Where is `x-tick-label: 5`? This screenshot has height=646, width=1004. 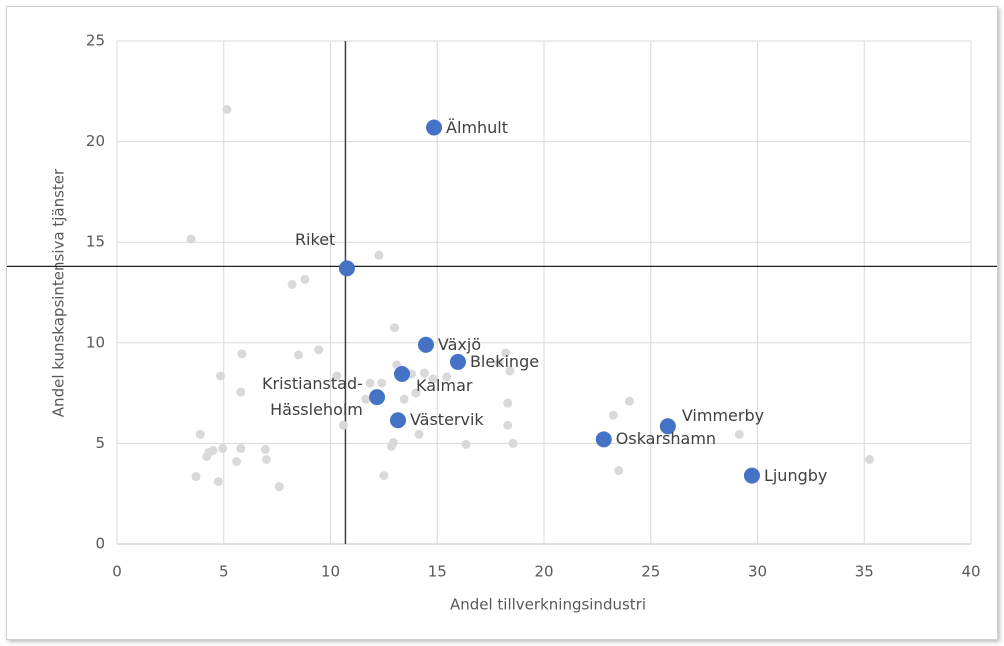
x-tick-label: 5 is located at coordinates (224, 572).